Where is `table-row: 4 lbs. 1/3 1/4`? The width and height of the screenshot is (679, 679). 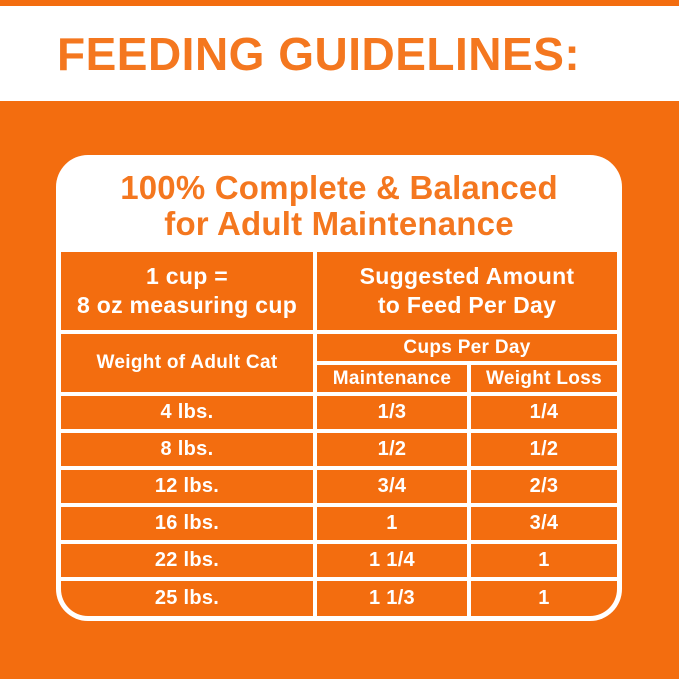 table-row: 4 lbs. 1/3 1/4 is located at coordinates (339, 412).